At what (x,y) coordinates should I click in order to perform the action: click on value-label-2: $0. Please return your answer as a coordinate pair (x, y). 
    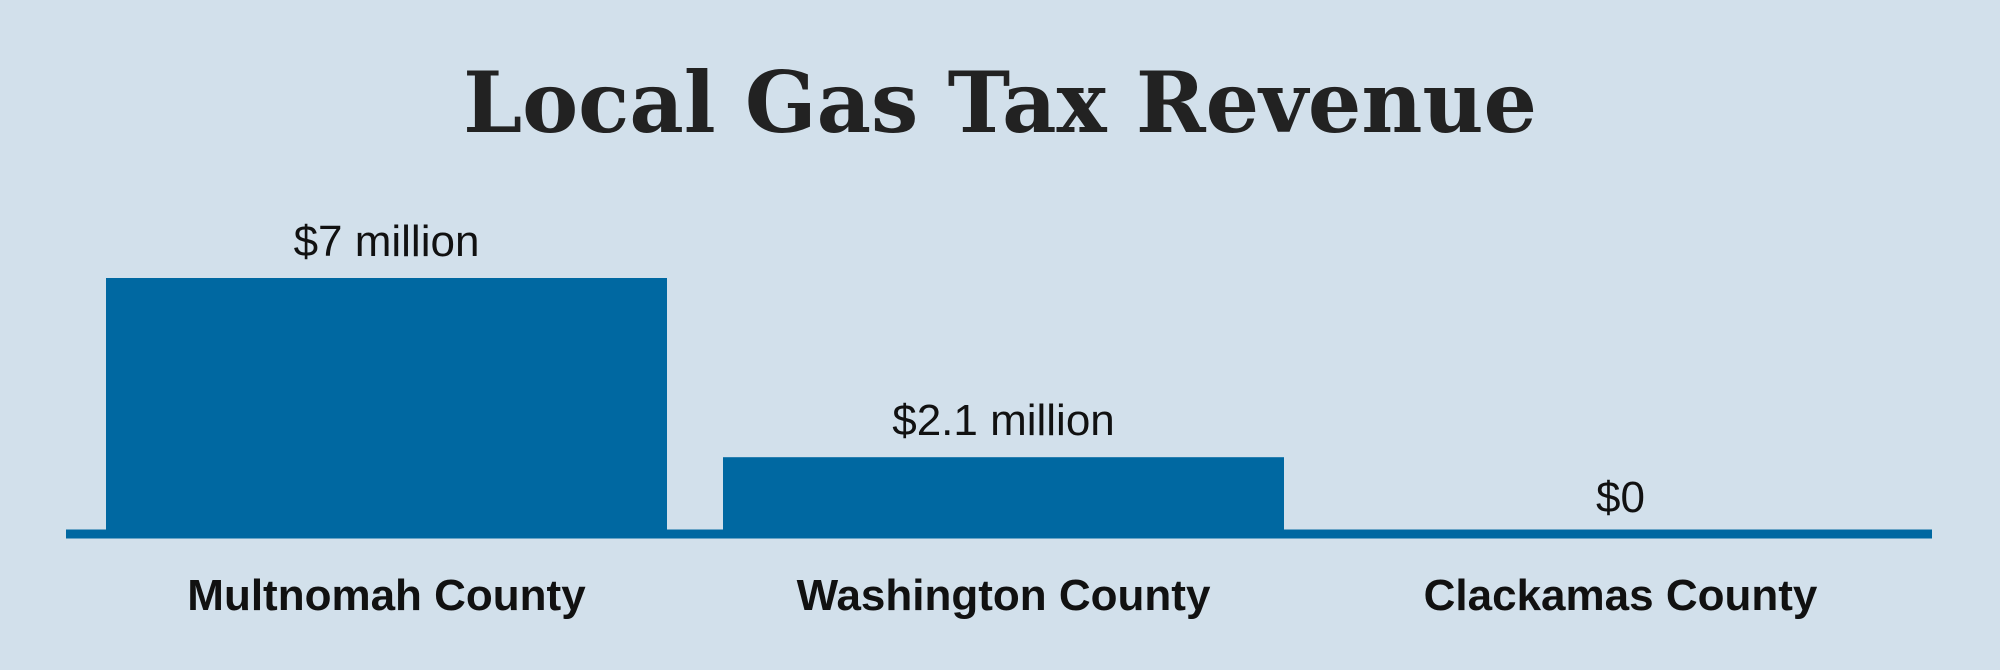
    Looking at the image, I should click on (1620, 497).